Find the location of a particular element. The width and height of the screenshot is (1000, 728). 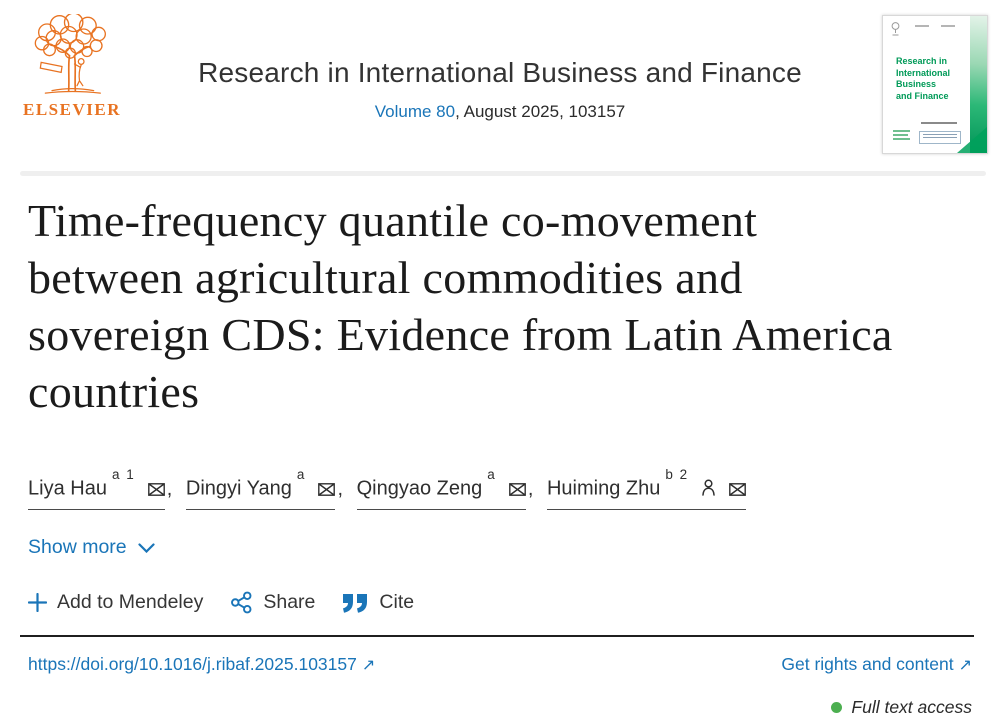

share-button: Share is located at coordinates (272, 602).